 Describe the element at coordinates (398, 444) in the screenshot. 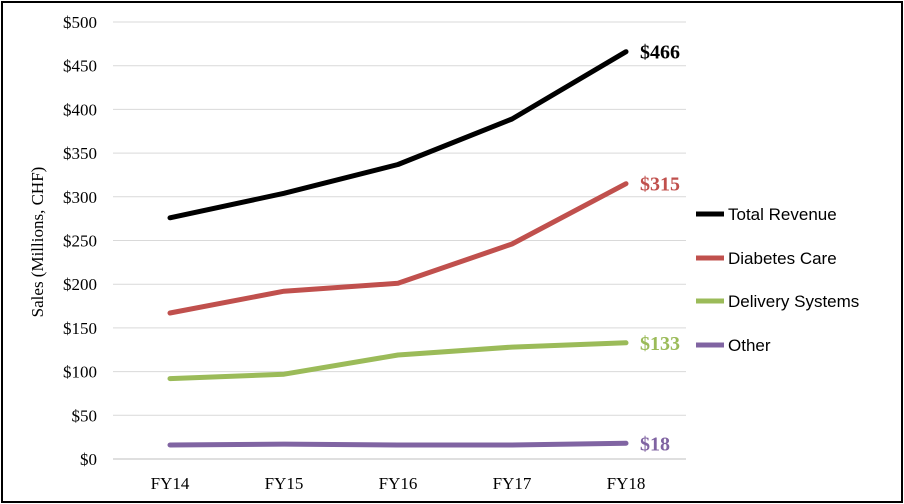

I see `series-line-other` at that location.